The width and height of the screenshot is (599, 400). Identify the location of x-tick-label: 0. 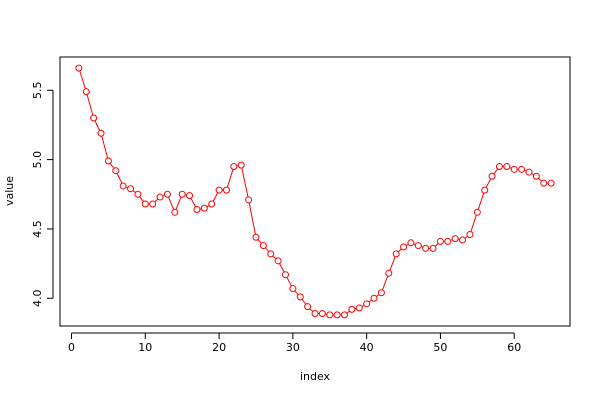
(71, 347).